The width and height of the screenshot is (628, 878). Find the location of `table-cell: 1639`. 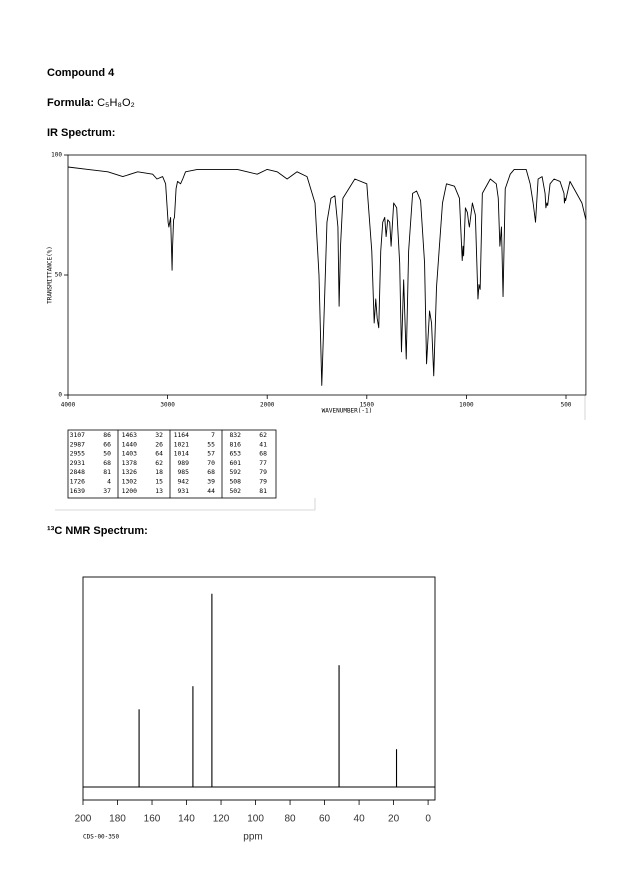

table-cell: 1639 is located at coordinates (78, 491).